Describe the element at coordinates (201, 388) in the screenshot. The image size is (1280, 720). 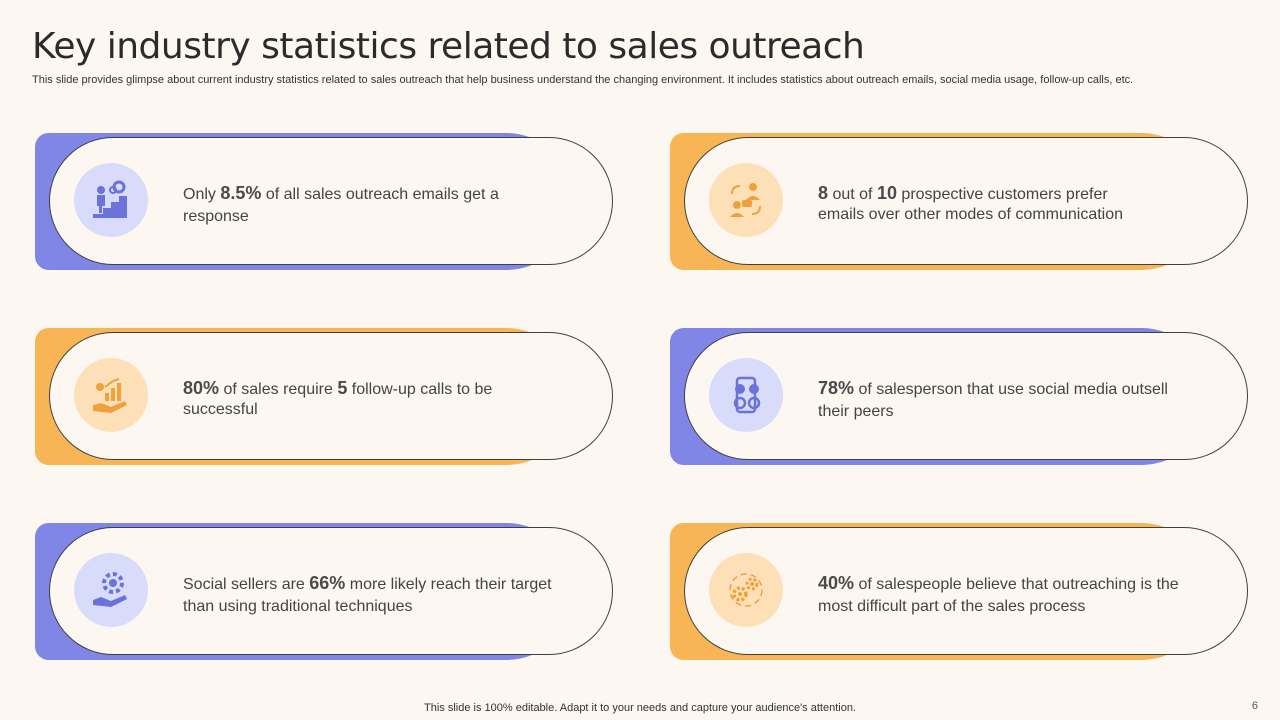
I see `stat-highlight: 80%` at that location.